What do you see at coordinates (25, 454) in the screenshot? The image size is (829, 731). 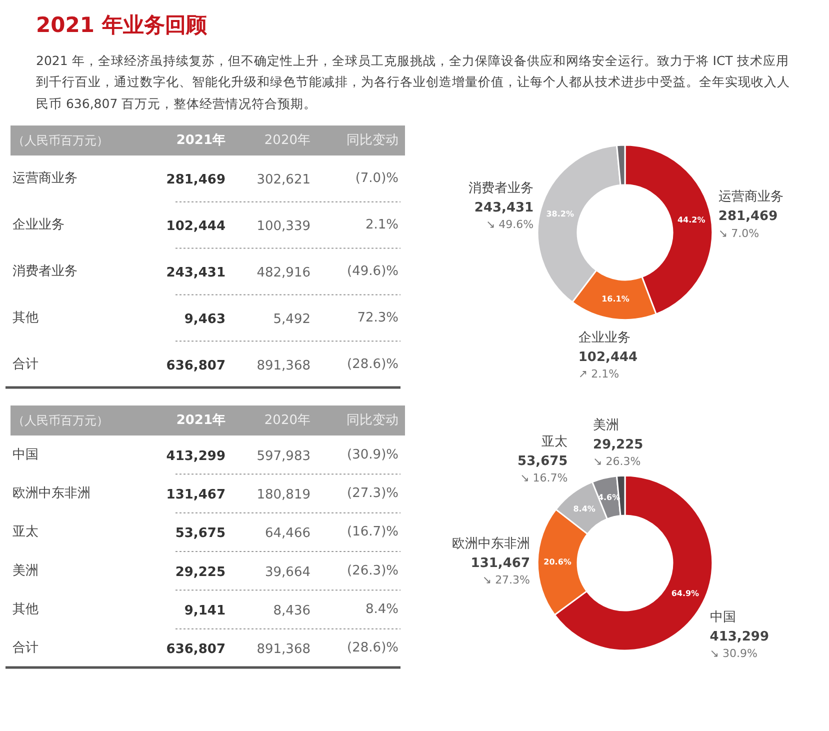 I see `category-label: 中国` at bounding box center [25, 454].